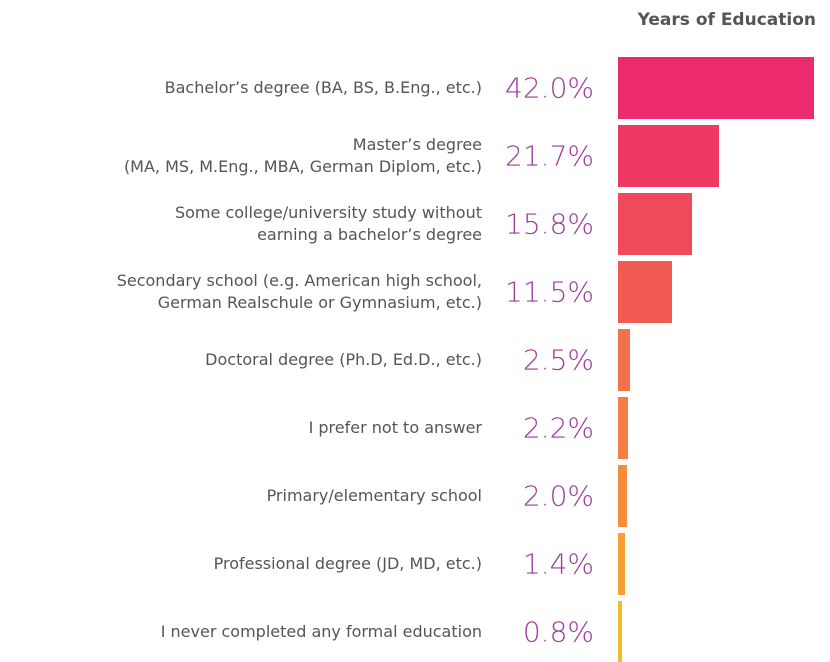 This screenshot has height=662, width=830. I want to click on value-label: 1.4%, so click(558, 564).